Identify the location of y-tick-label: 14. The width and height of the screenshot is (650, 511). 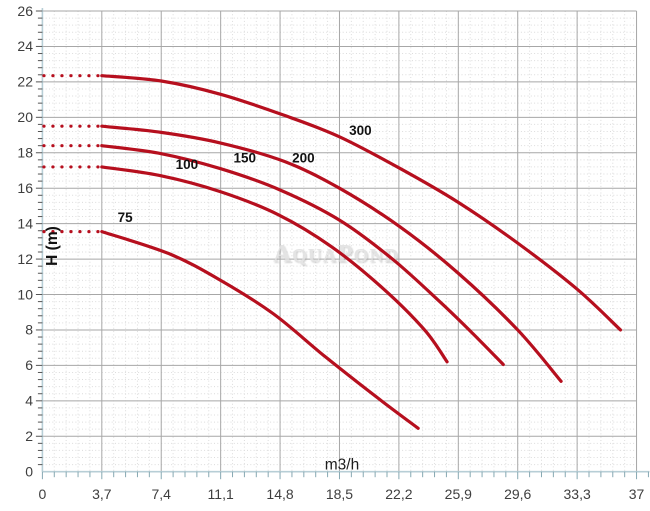
(25, 223).